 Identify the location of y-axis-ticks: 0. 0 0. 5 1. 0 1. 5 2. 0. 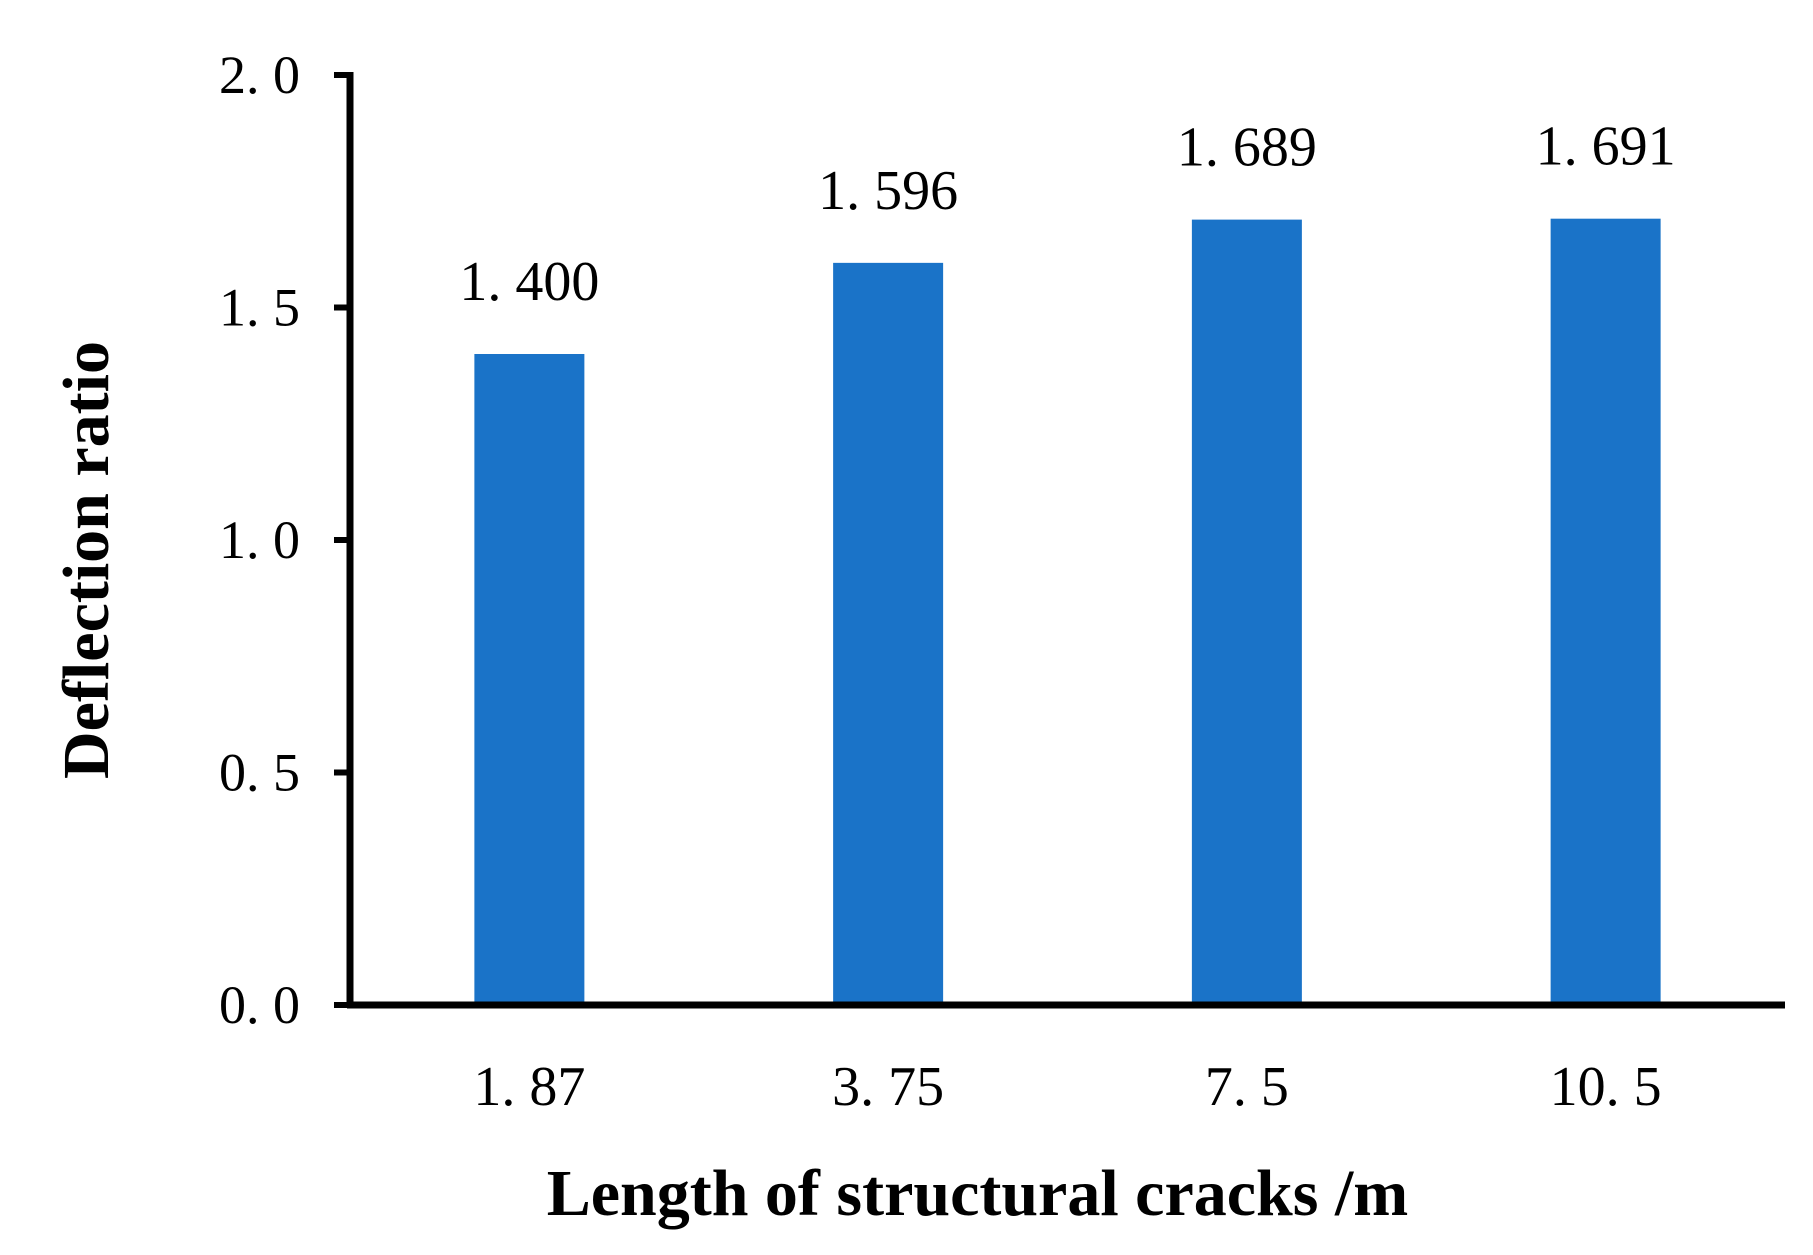
(284, 540).